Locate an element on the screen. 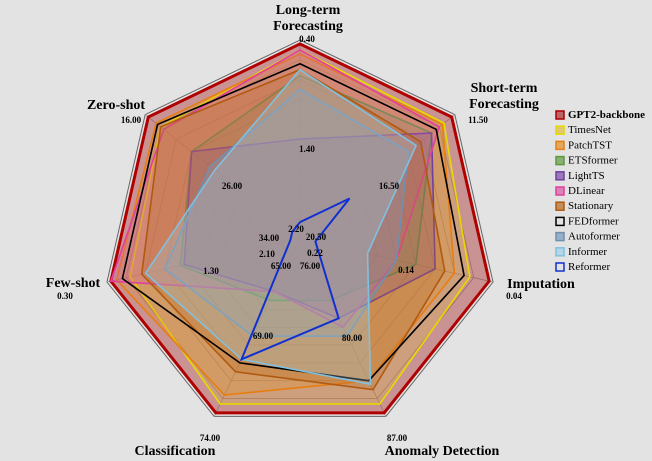 The image size is (652, 461). center-label: 20.50 is located at coordinates (316, 237).